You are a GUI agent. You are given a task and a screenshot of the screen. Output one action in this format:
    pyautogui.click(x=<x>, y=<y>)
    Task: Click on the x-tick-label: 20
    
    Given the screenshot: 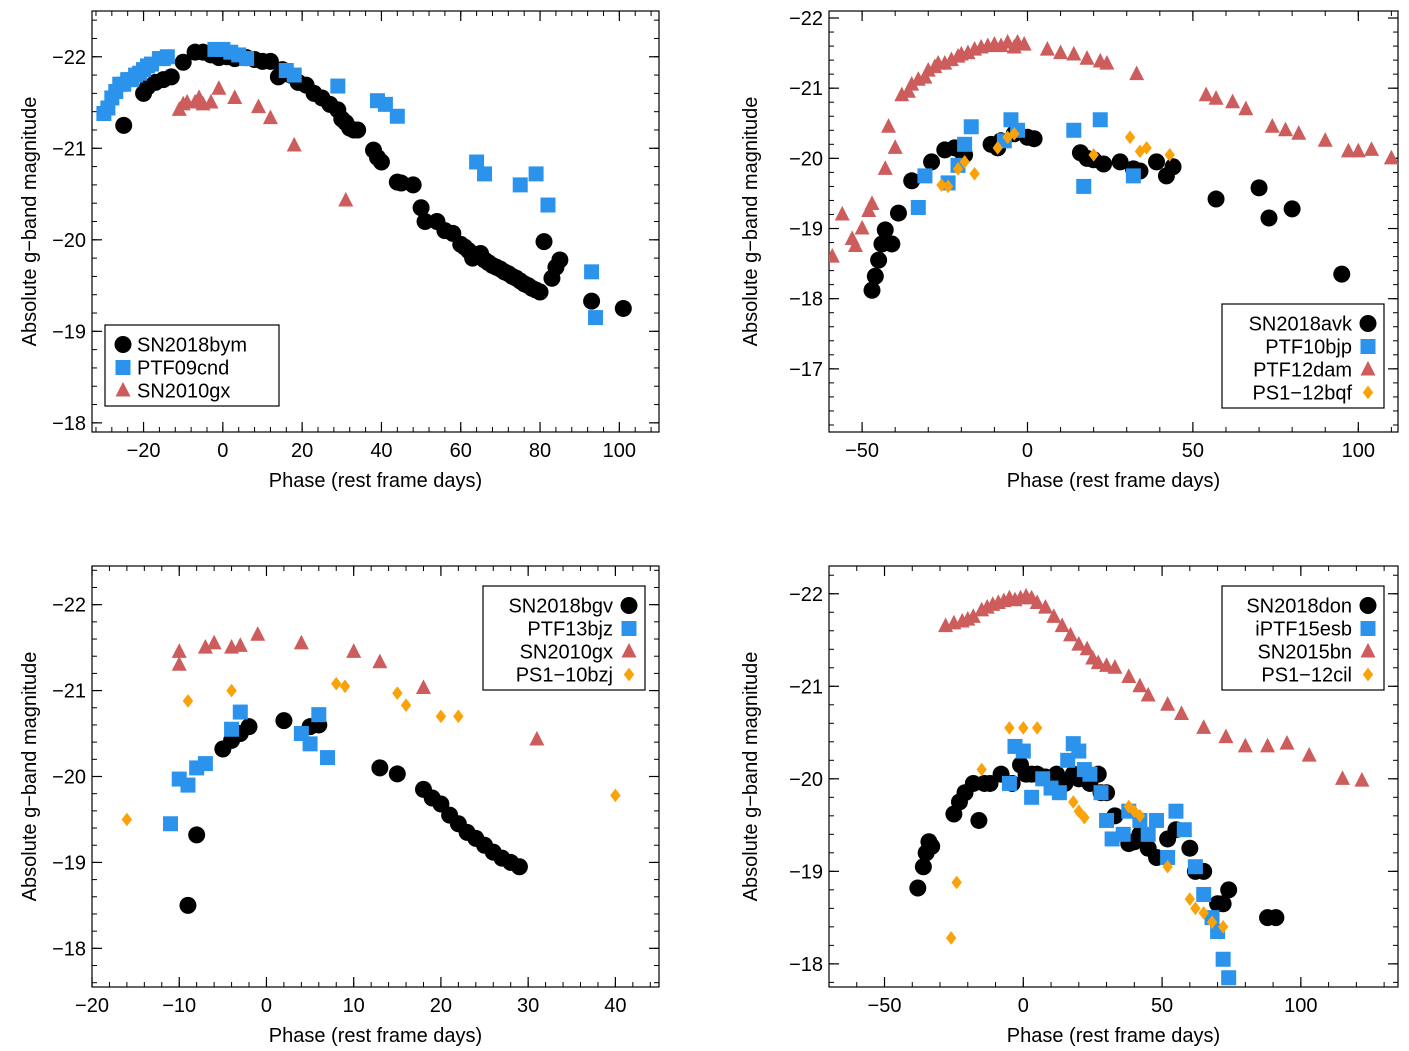 What is the action you would take?
    pyautogui.click(x=302, y=451)
    